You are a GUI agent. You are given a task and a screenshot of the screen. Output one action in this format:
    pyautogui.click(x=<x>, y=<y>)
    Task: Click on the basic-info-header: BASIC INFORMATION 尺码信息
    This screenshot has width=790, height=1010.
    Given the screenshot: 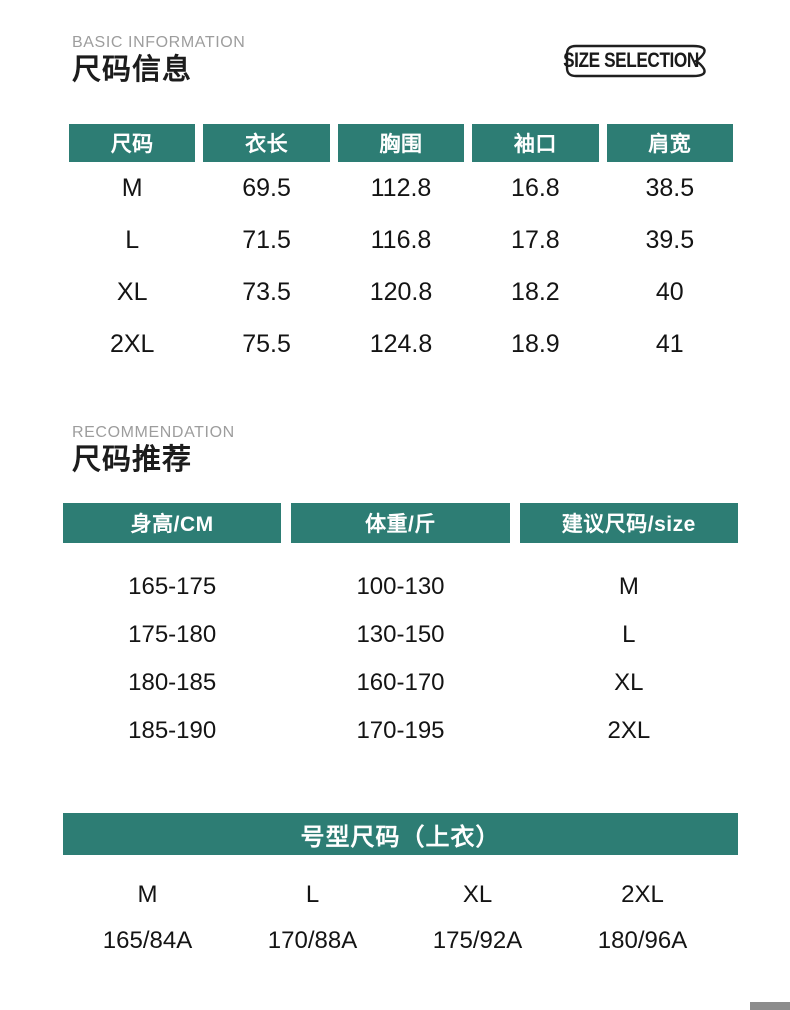 What is the action you would take?
    pyautogui.click(x=158, y=60)
    